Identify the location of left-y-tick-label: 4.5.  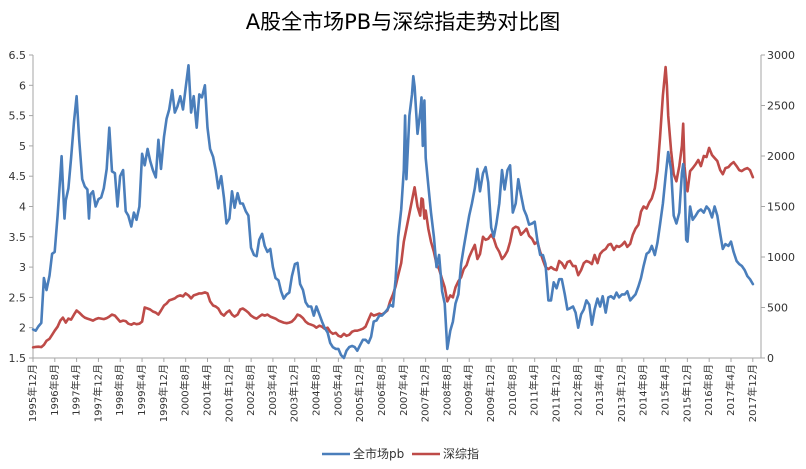
(18, 176).